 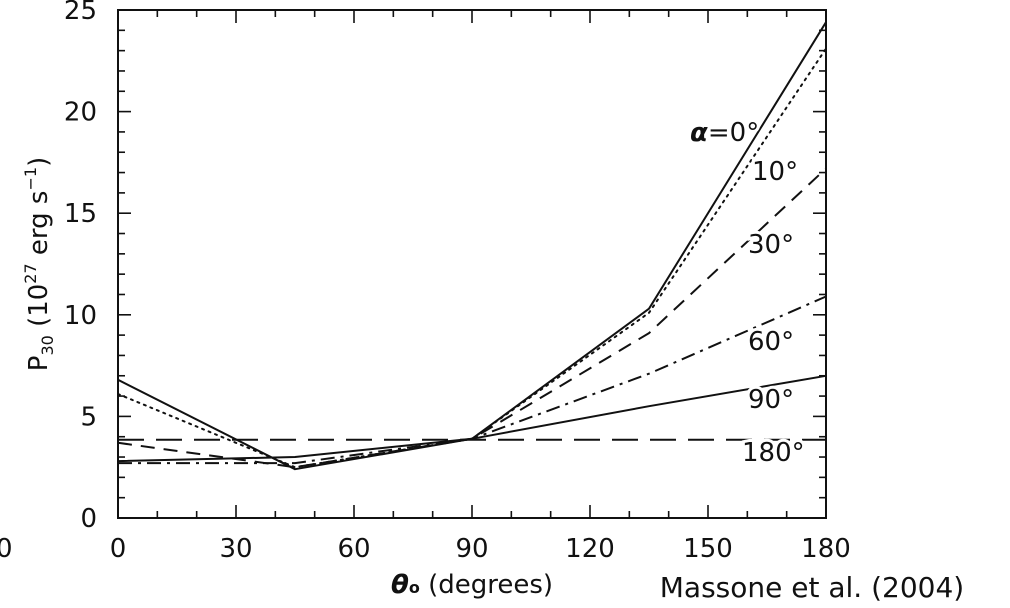 I want to click on x-tick-label: 120, so click(x=590, y=549).